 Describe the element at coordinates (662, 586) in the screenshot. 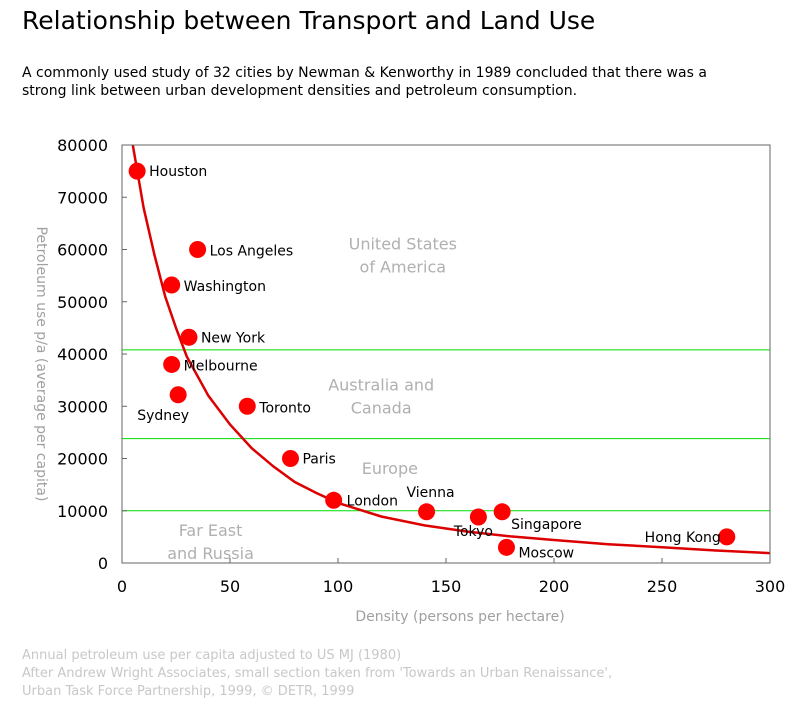

I see `x-tick-label: 250` at that location.